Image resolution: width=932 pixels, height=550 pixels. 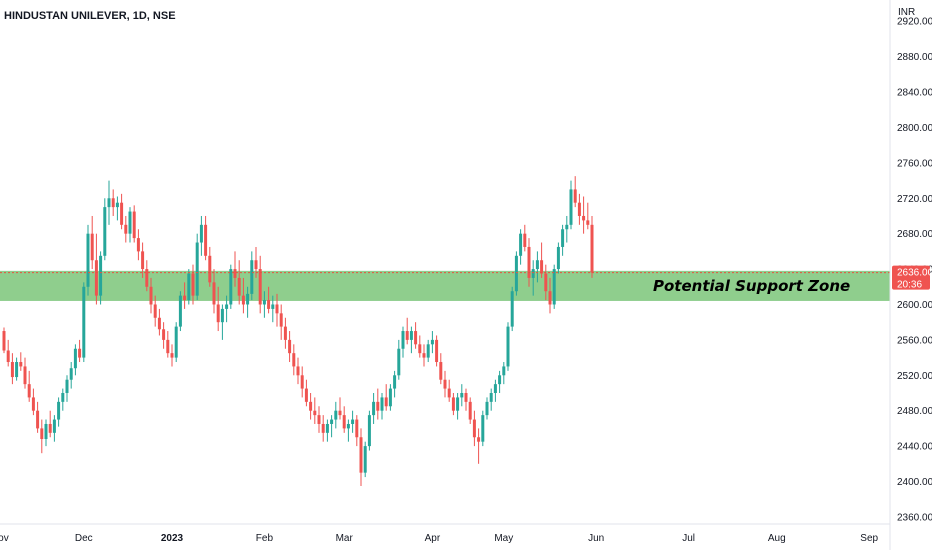 I want to click on support-zone-band, so click(x=445, y=285).